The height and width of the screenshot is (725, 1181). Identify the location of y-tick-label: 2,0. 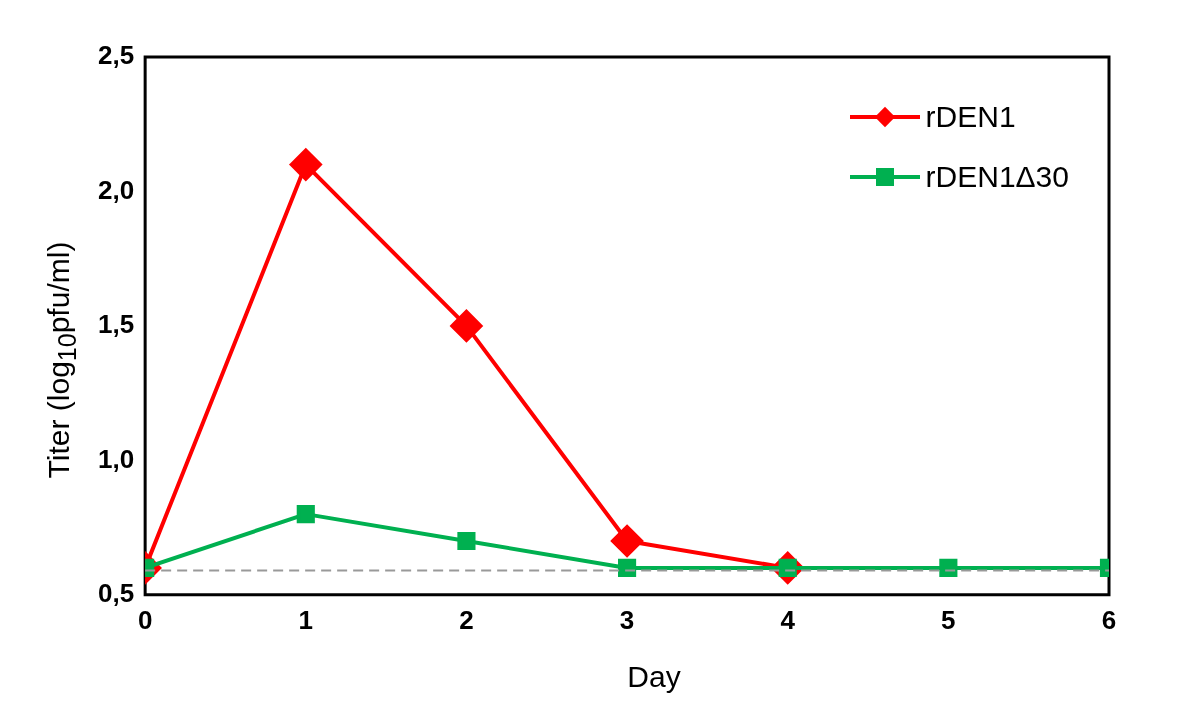
(116, 189).